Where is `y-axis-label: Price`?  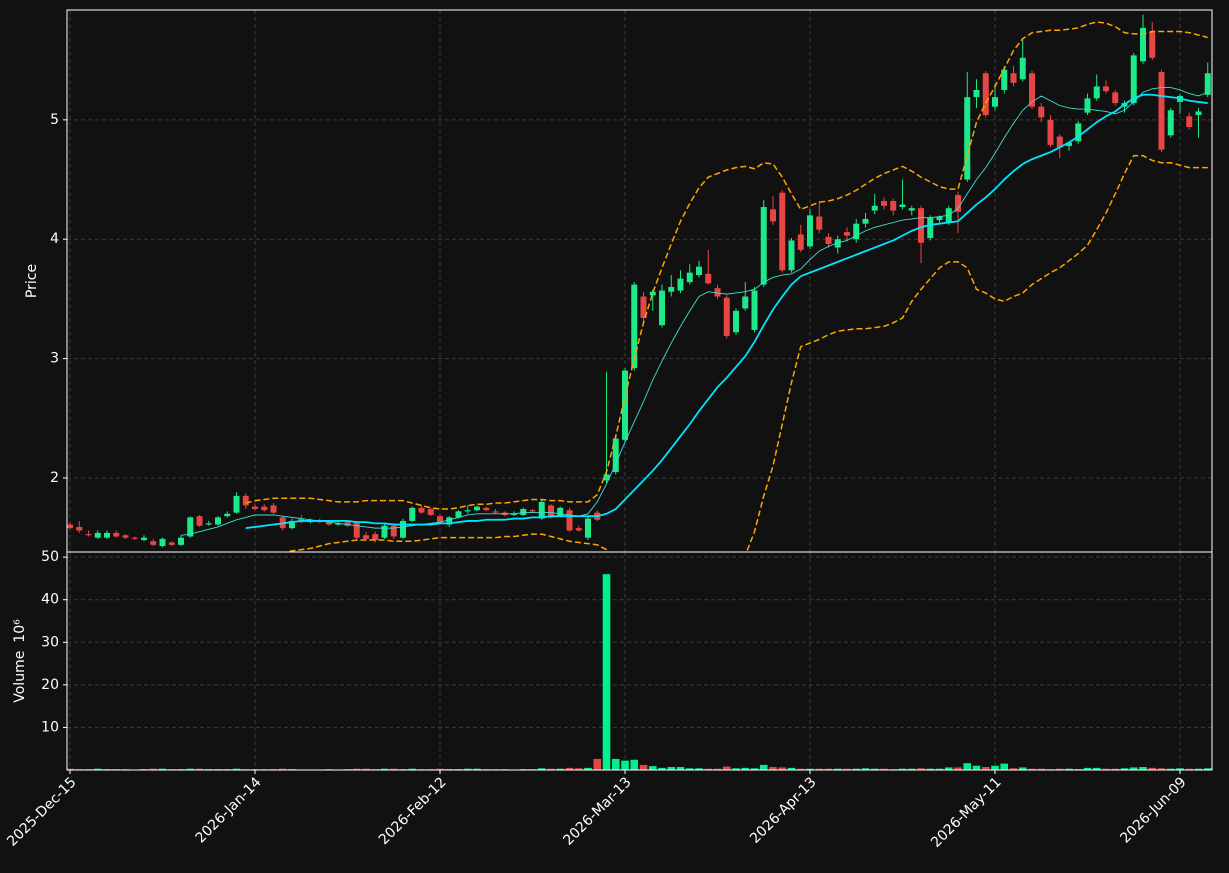
y-axis-label: Price is located at coordinates (32, 281).